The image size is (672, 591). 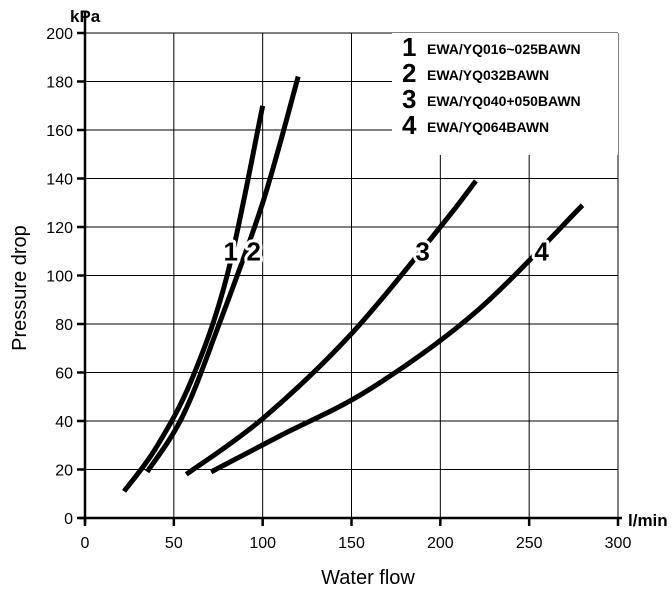 I want to click on y-tick-label-0: 0, so click(x=68, y=519).